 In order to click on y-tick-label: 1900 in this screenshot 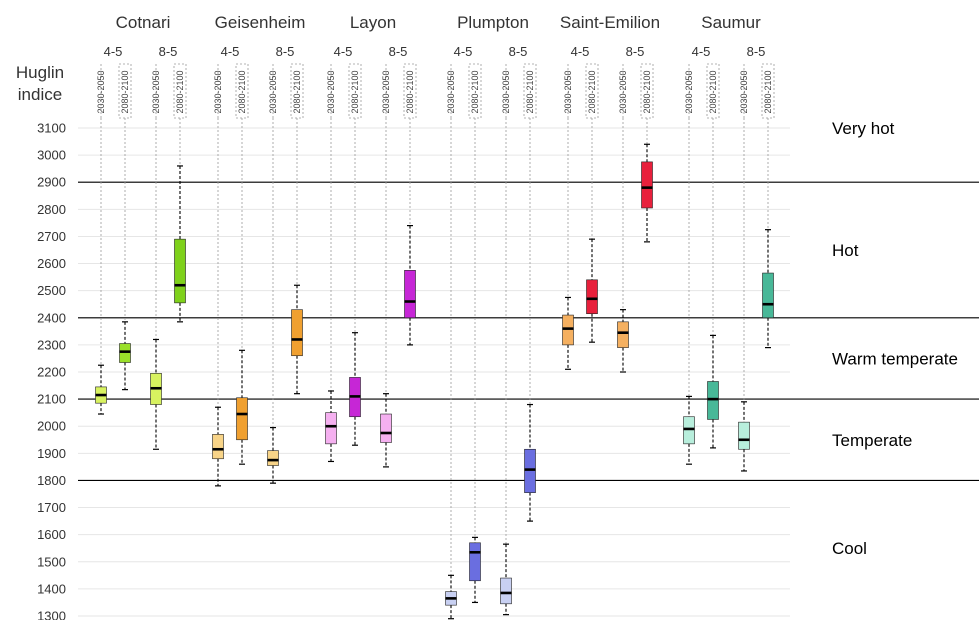, I will do `click(51, 453)`.